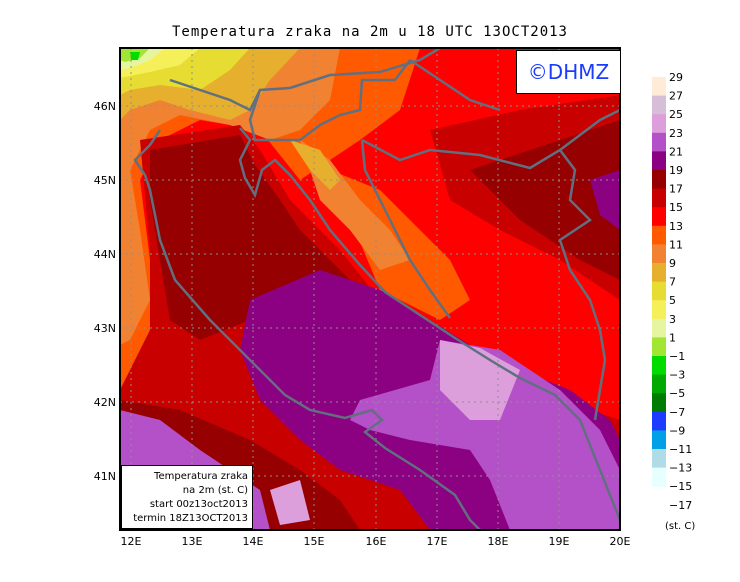  What do you see at coordinates (676, 151) in the screenshot?
I see `legend-label: 21` at bounding box center [676, 151].